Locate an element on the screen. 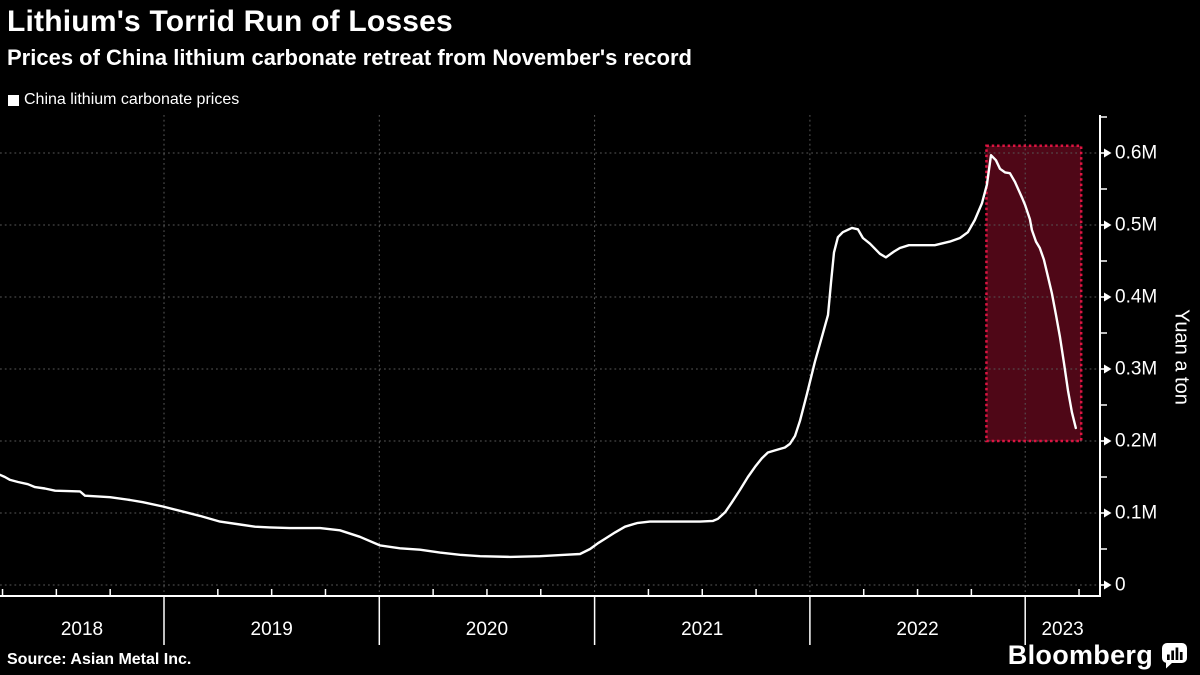 The height and width of the screenshot is (675, 1200). bloomberg-branding: Bloomberg is located at coordinates (1098, 655).